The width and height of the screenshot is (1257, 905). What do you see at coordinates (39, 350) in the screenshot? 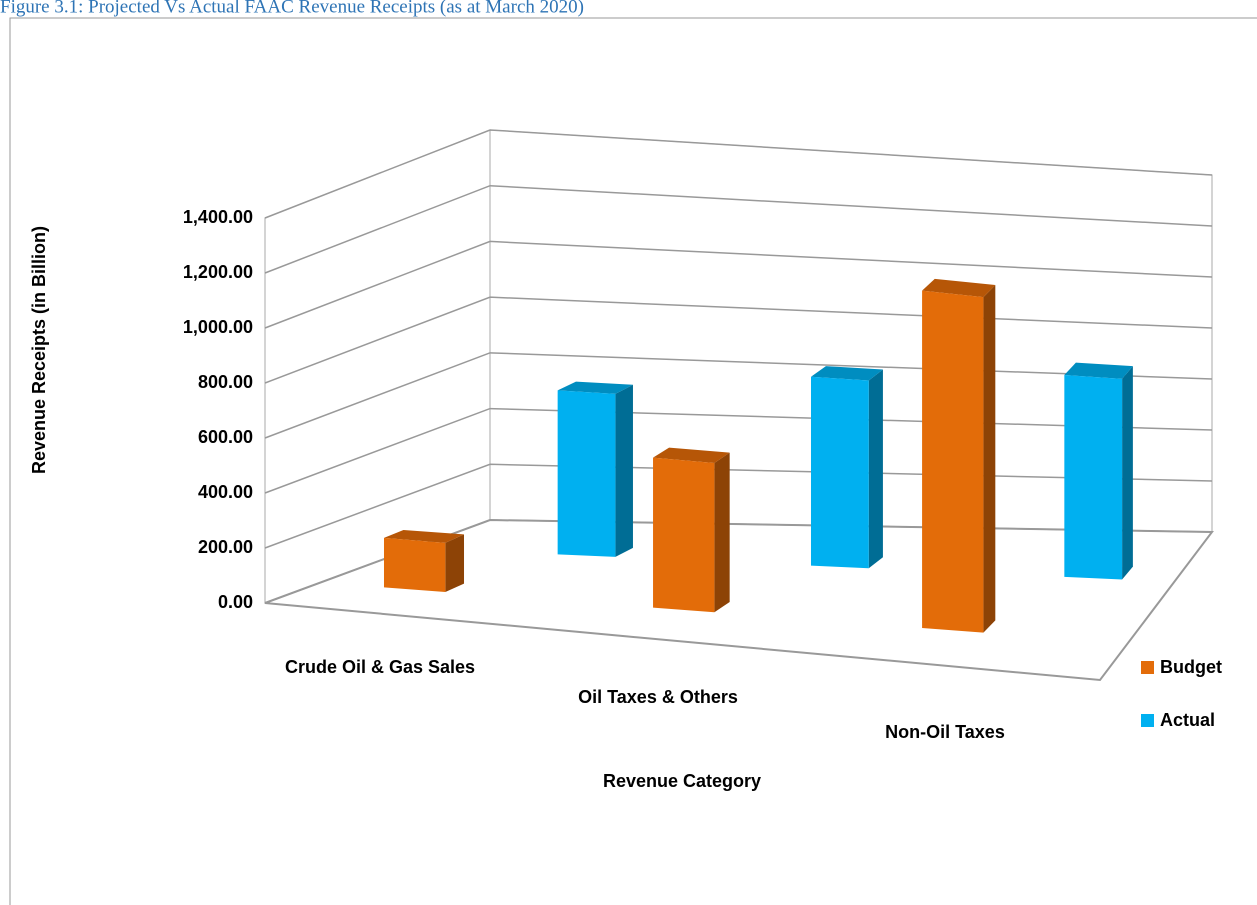
I see `y-axis-title: Revenue Receipts (in Billion)` at bounding box center [39, 350].